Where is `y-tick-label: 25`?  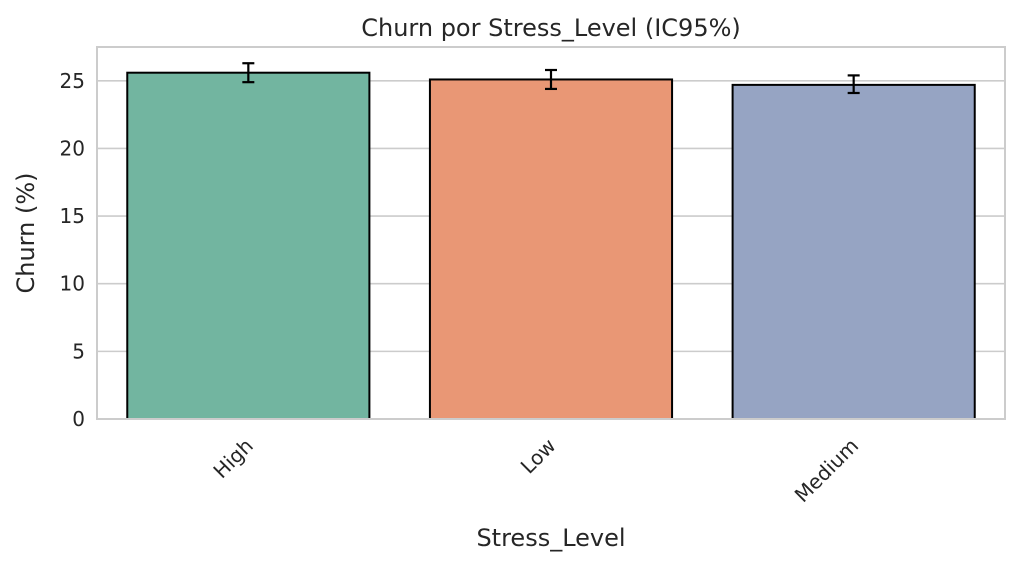
y-tick-label: 25 is located at coordinates (72, 81).